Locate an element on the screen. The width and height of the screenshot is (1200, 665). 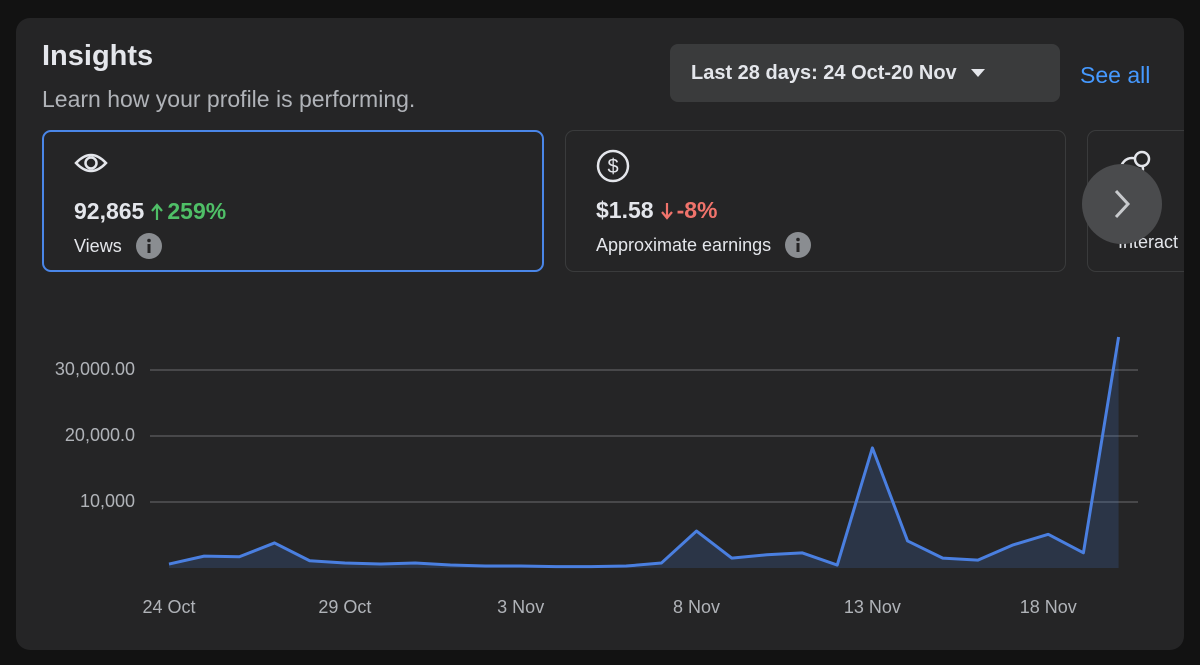
change-value: -8% is located at coordinates (697, 210).